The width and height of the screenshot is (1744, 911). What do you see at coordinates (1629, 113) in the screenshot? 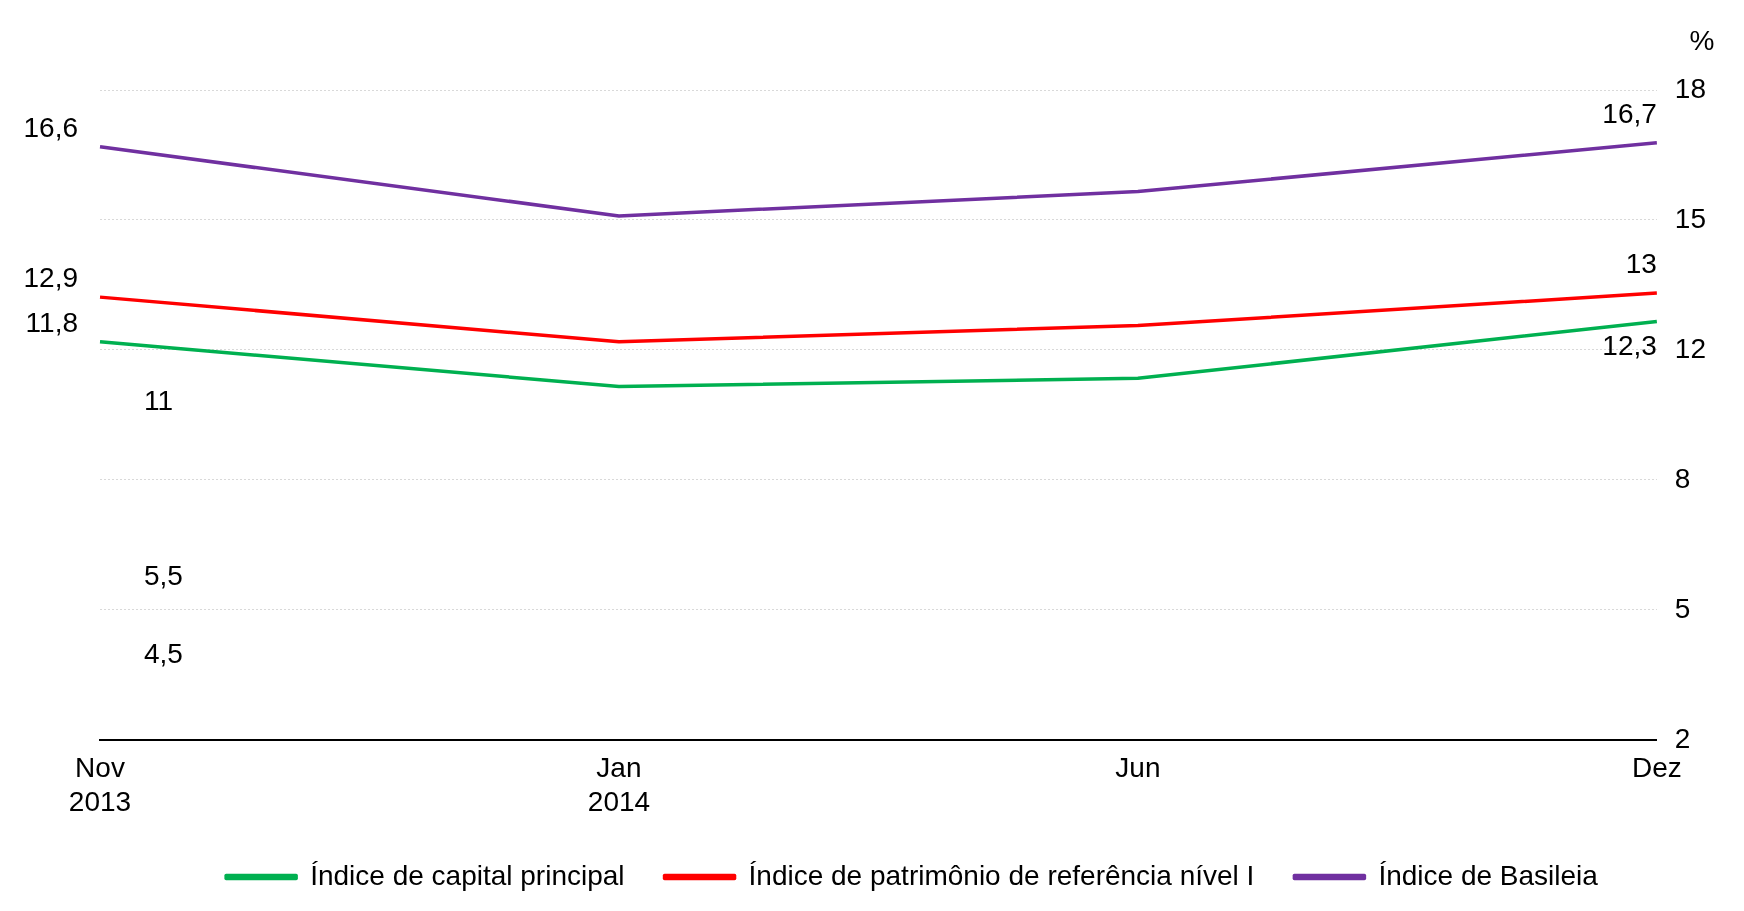
I see `data-label: 16,7` at bounding box center [1629, 113].